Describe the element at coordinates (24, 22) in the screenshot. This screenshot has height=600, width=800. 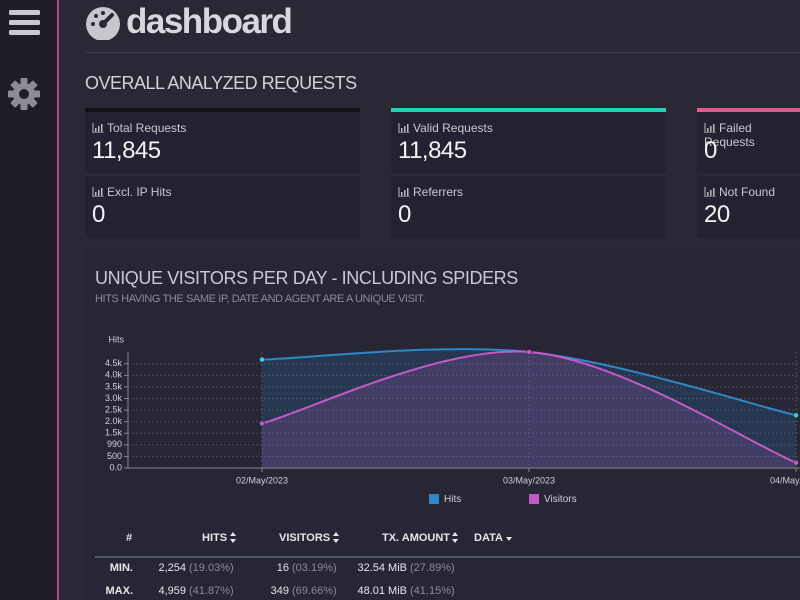
I see `menu-icon` at that location.